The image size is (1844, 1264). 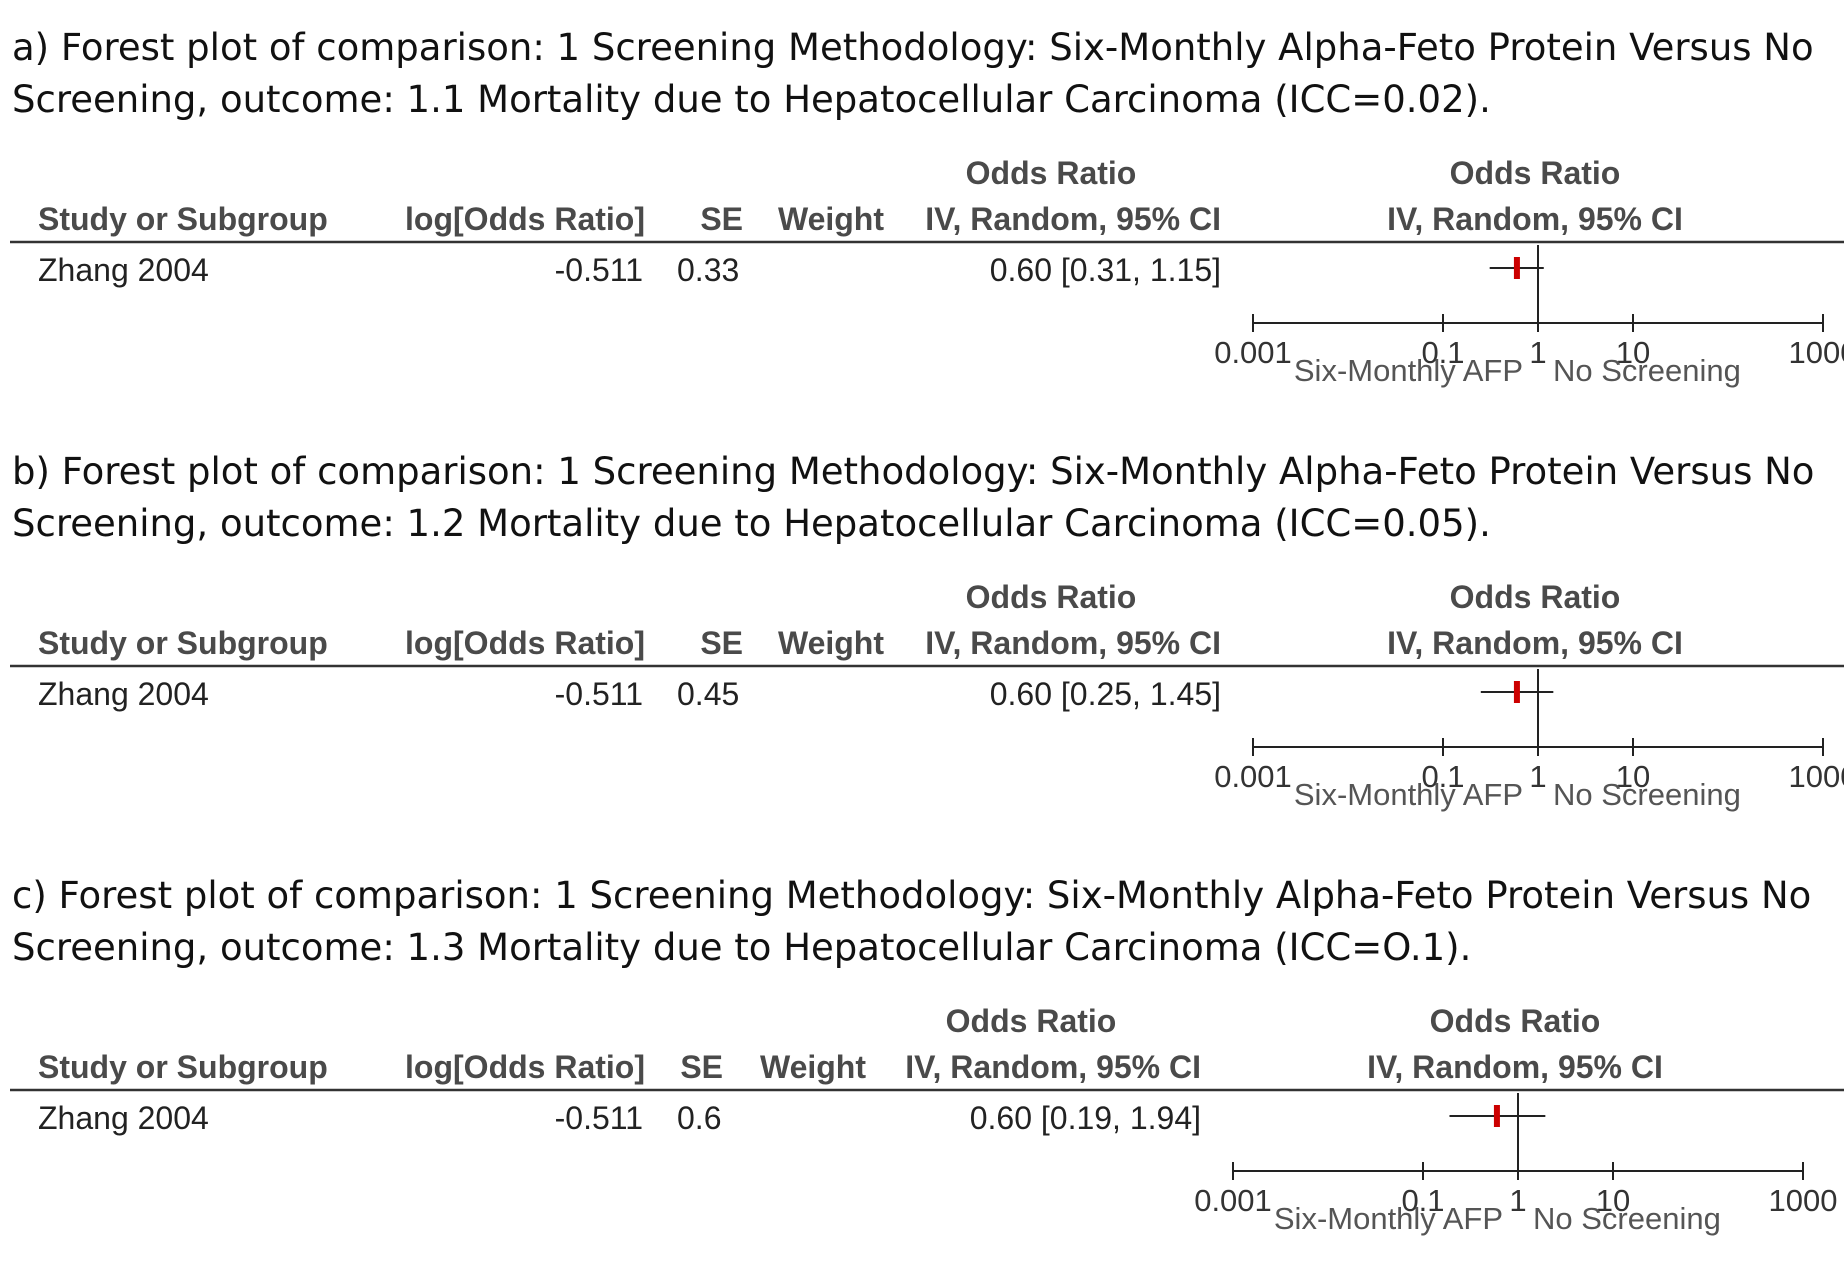 I want to click on se-value: 0.45, so click(x=708, y=694).